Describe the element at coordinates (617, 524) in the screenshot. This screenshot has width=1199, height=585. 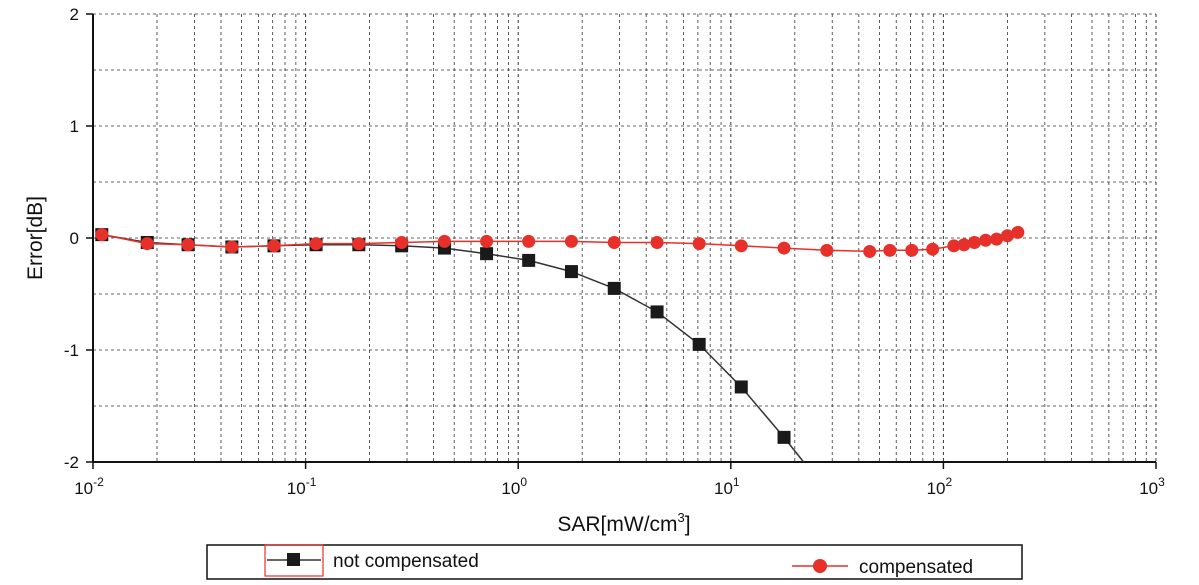
I see `x-axis-title-main: SAR[mW/cm` at that location.